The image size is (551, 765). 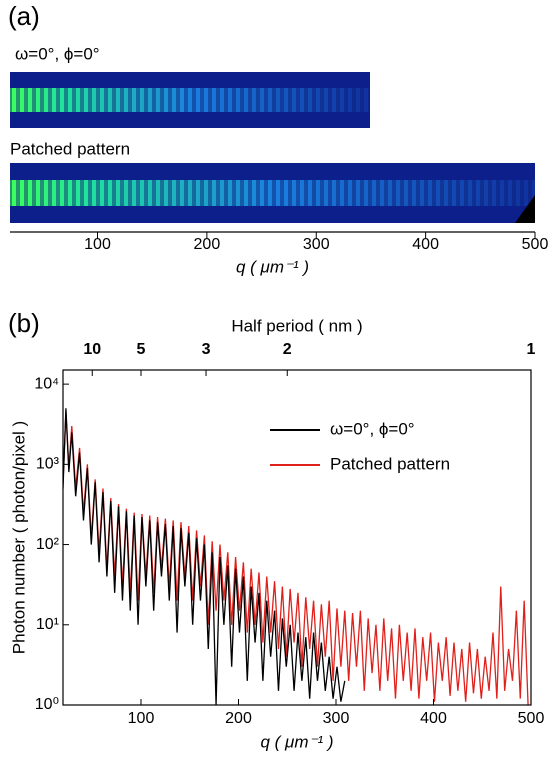 What do you see at coordinates (47, 624) in the screenshot?
I see `y-tick-label: 10¹` at bounding box center [47, 624].